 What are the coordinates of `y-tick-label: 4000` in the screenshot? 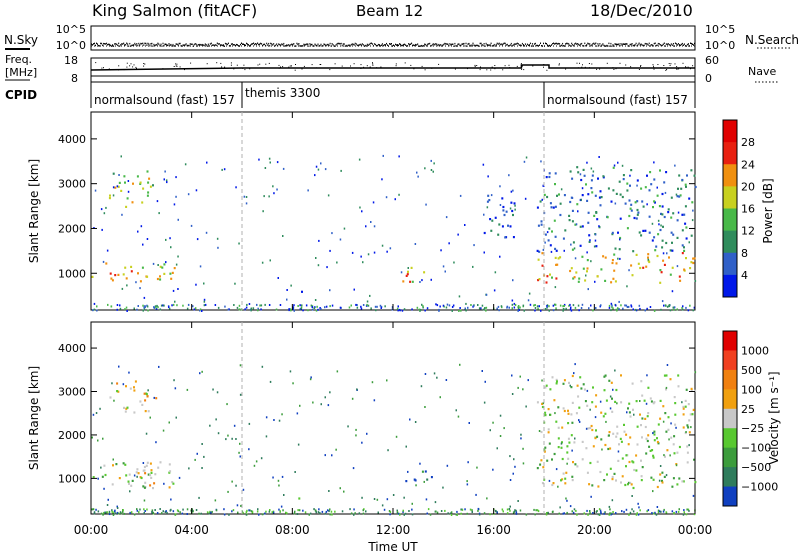 It's located at (72, 139).